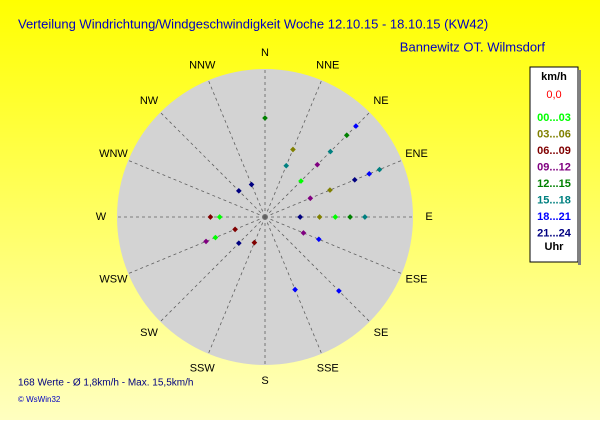  I want to click on direction-label: NNW, so click(202, 65).